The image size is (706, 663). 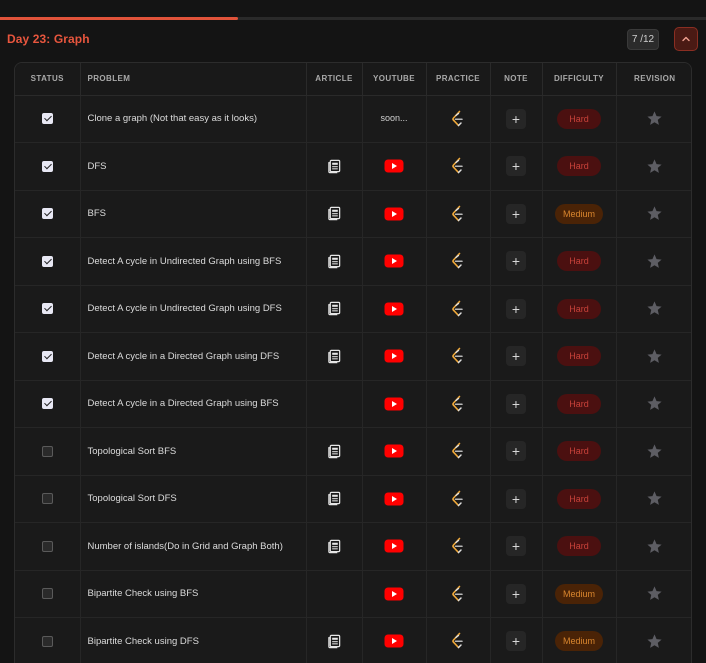 I want to click on revision-cell, so click(x=653, y=166).